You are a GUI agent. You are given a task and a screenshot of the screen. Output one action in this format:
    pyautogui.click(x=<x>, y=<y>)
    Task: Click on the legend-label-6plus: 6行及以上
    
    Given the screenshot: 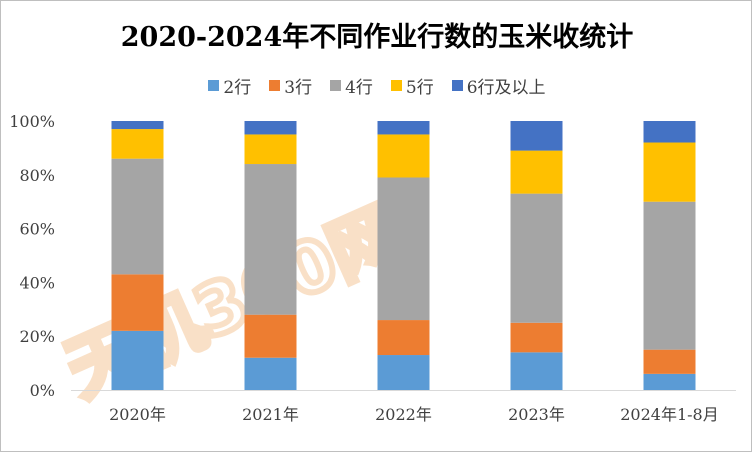 What is the action you would take?
    pyautogui.click(x=506, y=88)
    